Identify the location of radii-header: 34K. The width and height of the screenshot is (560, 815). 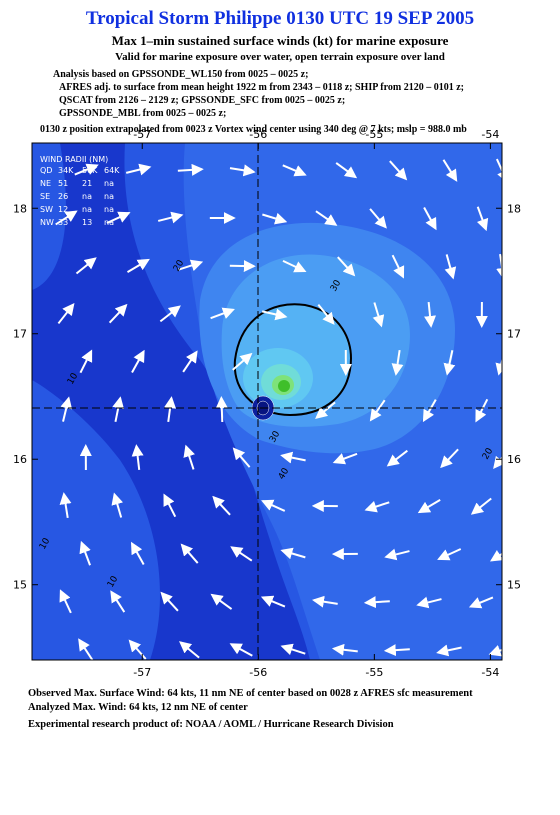
(66, 170).